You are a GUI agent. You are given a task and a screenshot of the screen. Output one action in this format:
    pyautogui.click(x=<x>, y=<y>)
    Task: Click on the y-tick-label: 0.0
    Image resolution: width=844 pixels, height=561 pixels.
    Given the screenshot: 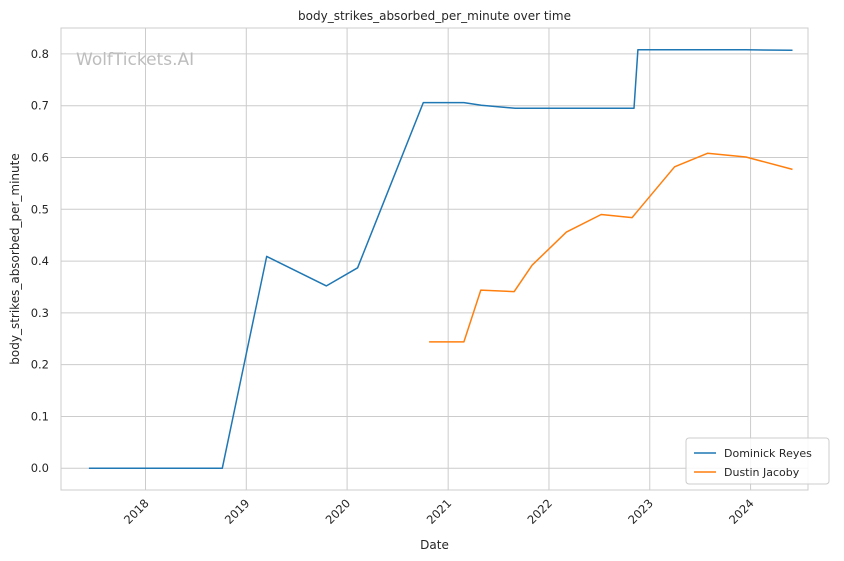 What is the action you would take?
    pyautogui.click(x=40, y=468)
    